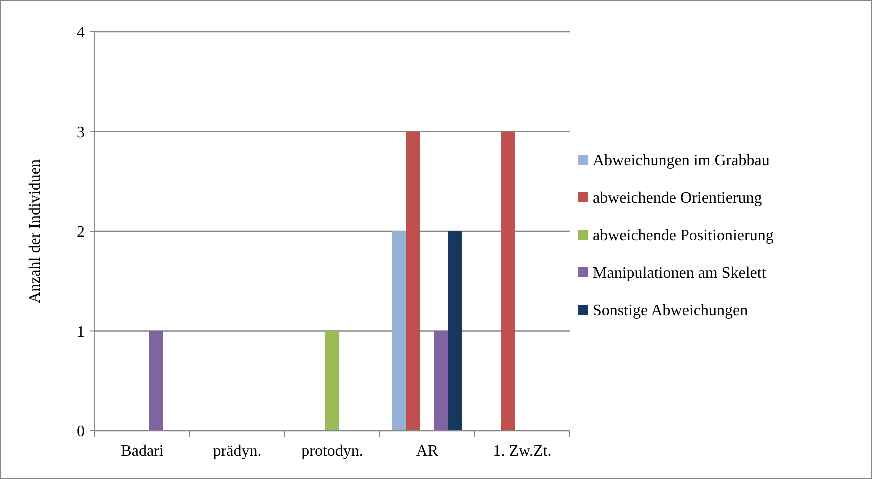 This screenshot has width=872, height=479. I want to click on y-tick-label: 0, so click(81, 432).